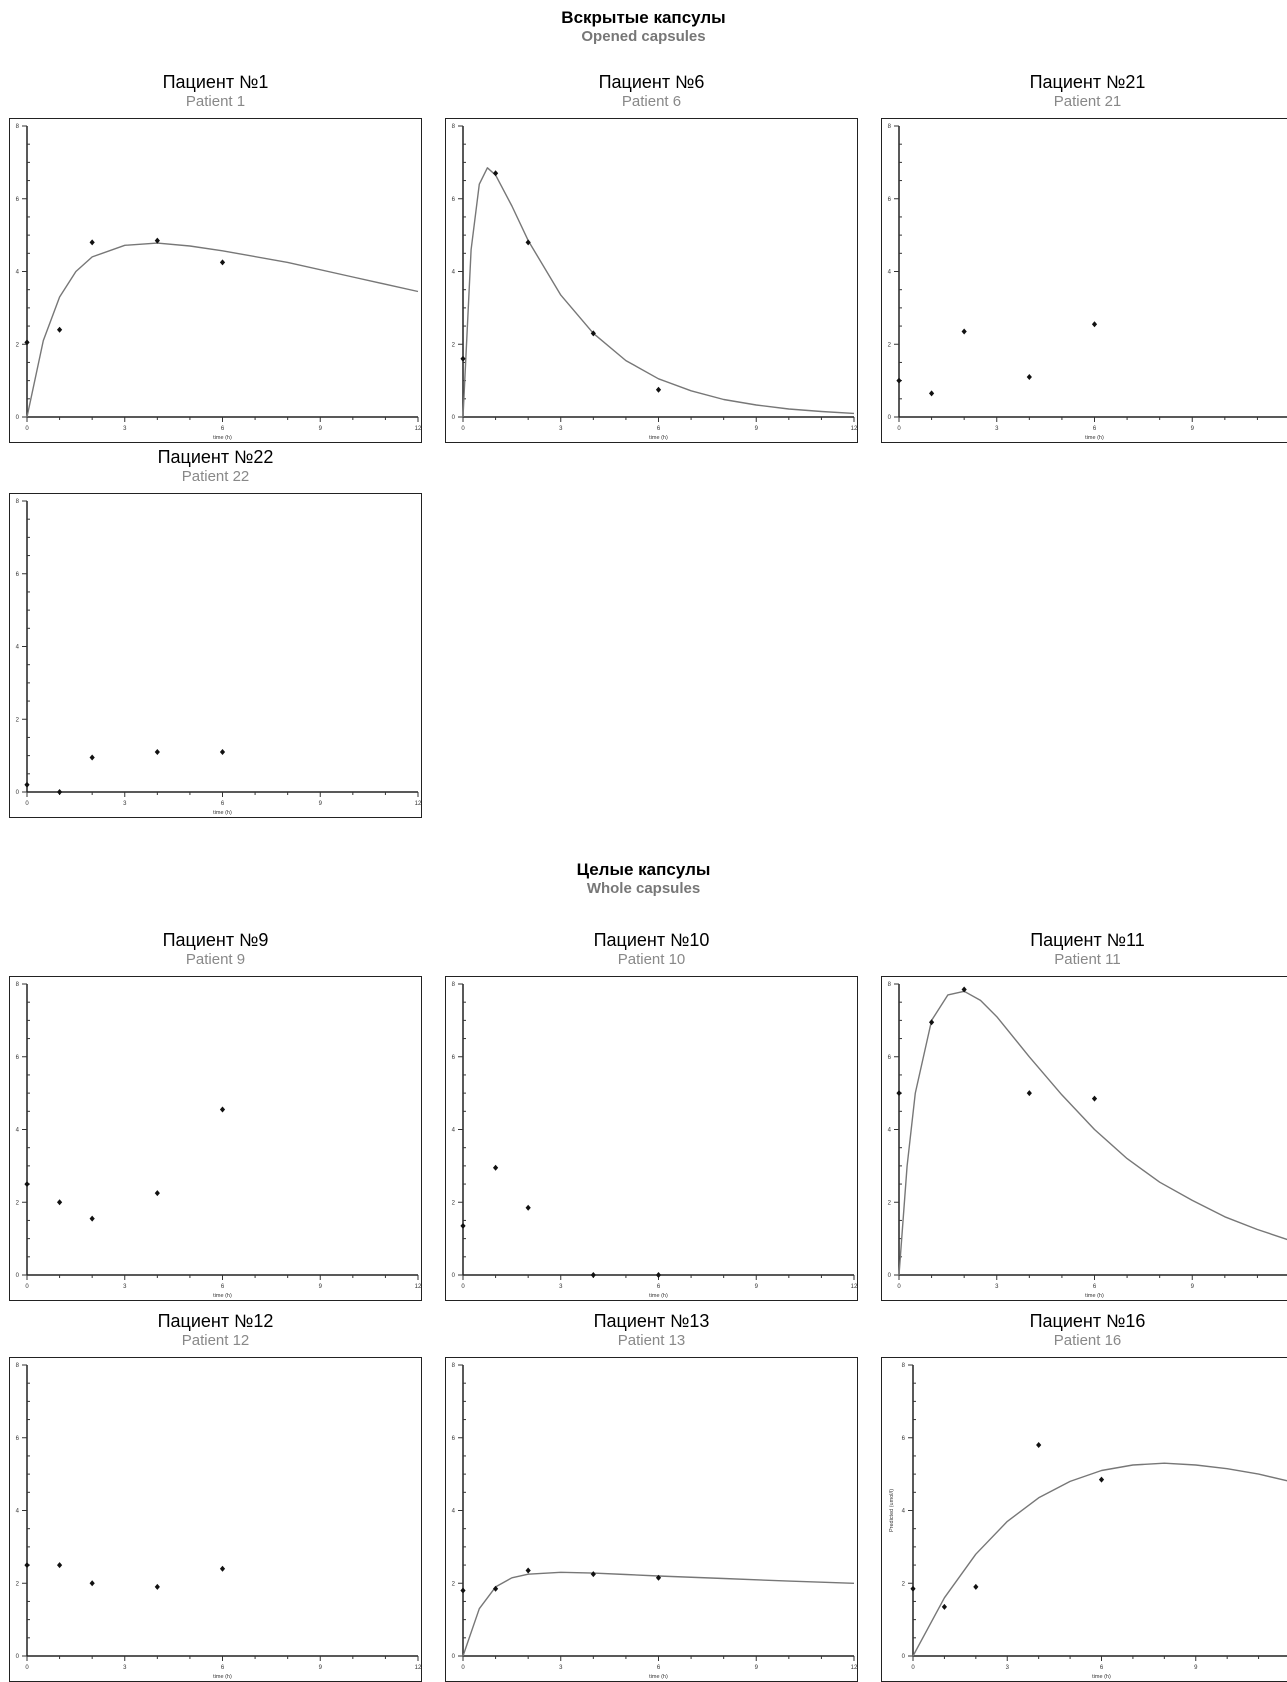 Image resolution: width=1287 pixels, height=1682 pixels. I want to click on section-title-en: Whole capsules, so click(643, 889).